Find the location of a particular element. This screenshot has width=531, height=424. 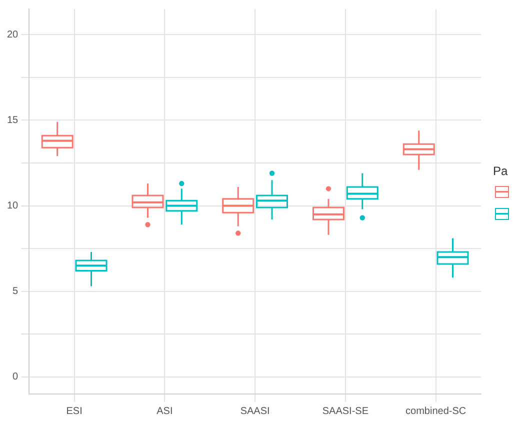

y-tick-label: 10 is located at coordinates (13, 206).